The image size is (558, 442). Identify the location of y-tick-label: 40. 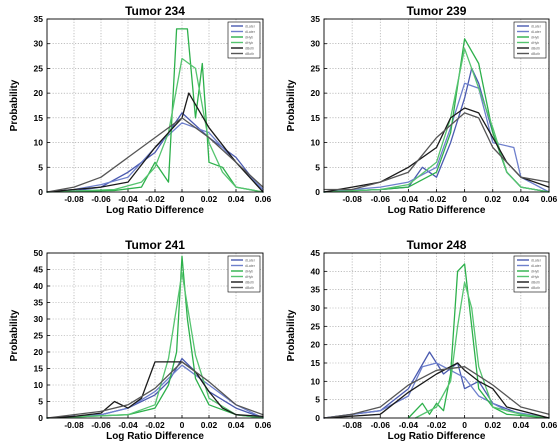
(39, 286).